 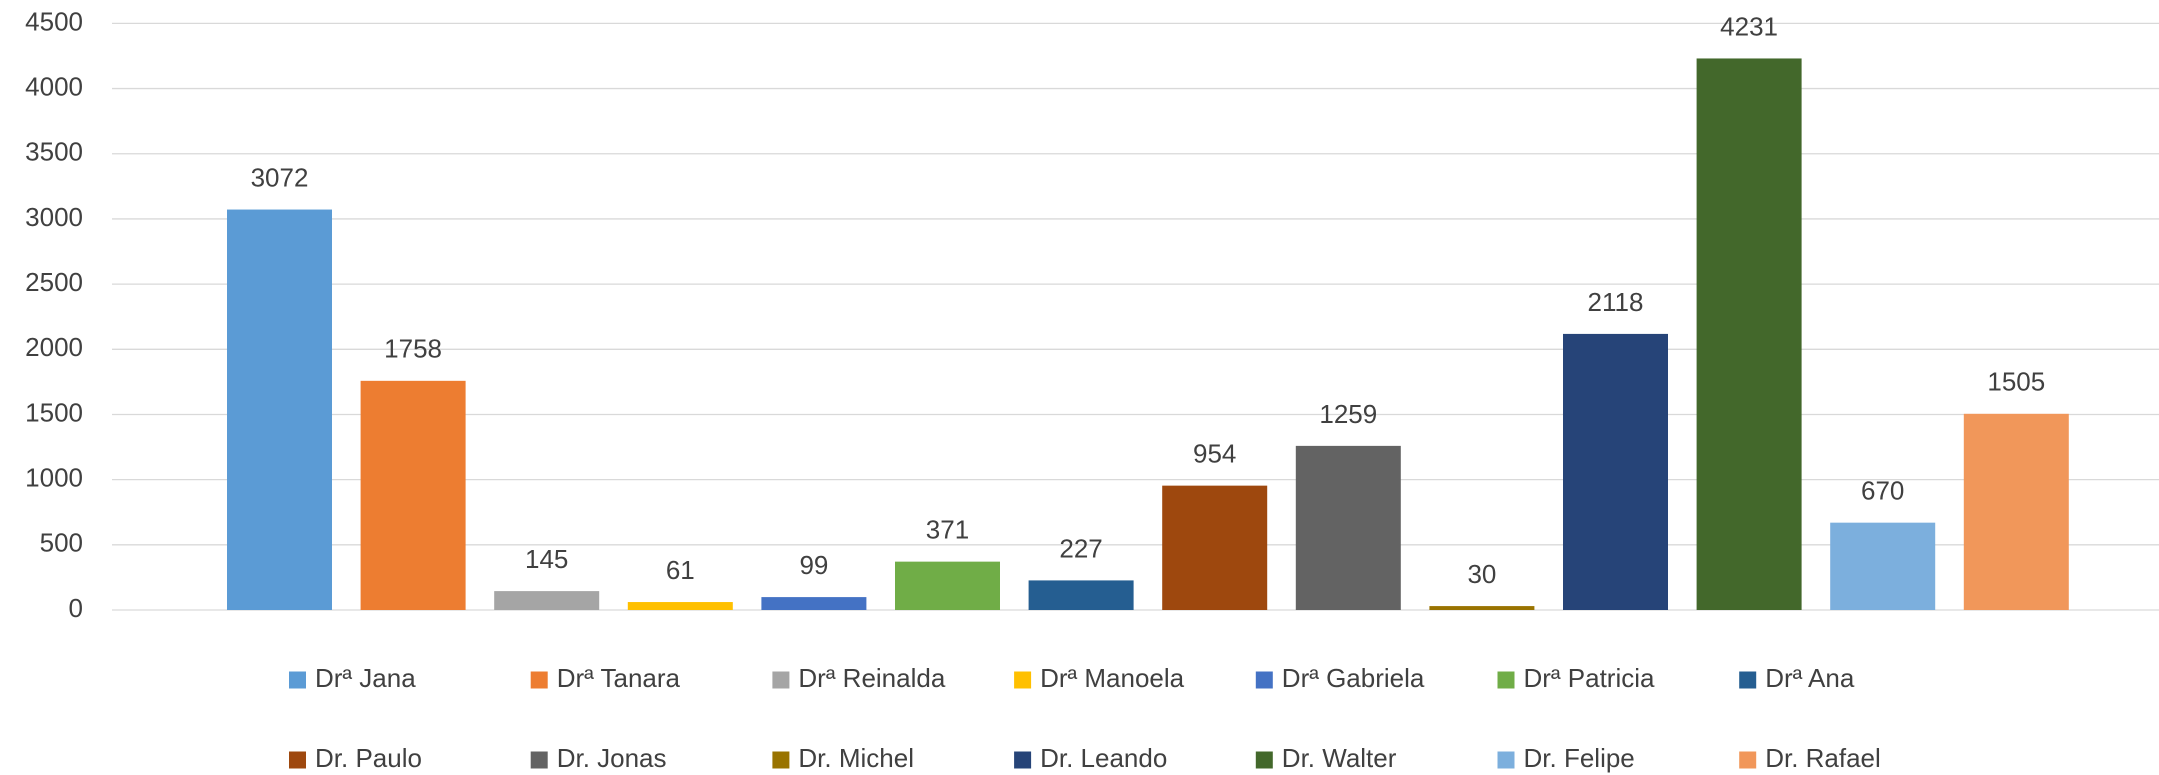 What do you see at coordinates (619, 678) in the screenshot?
I see `legend-label: Drª Tanara` at bounding box center [619, 678].